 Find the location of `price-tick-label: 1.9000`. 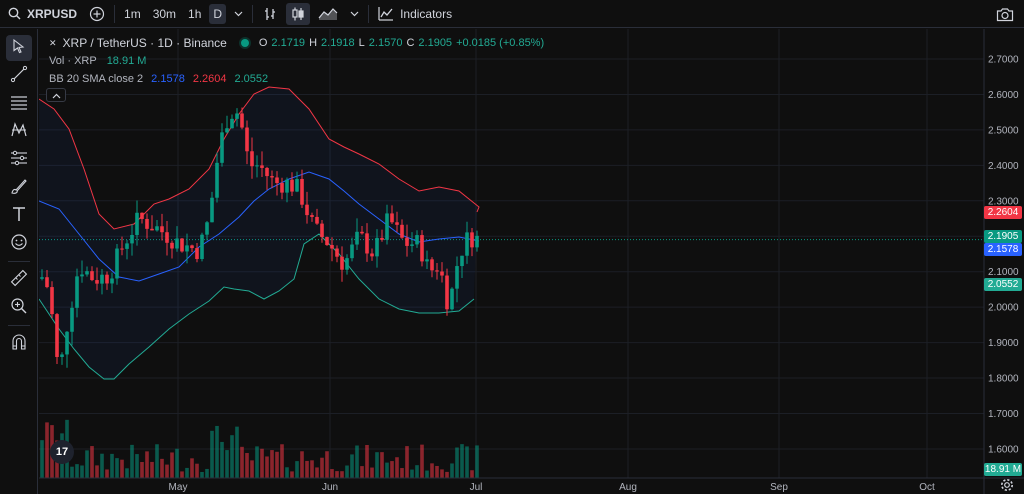

price-tick-label: 1.9000 is located at coordinates (1003, 343).